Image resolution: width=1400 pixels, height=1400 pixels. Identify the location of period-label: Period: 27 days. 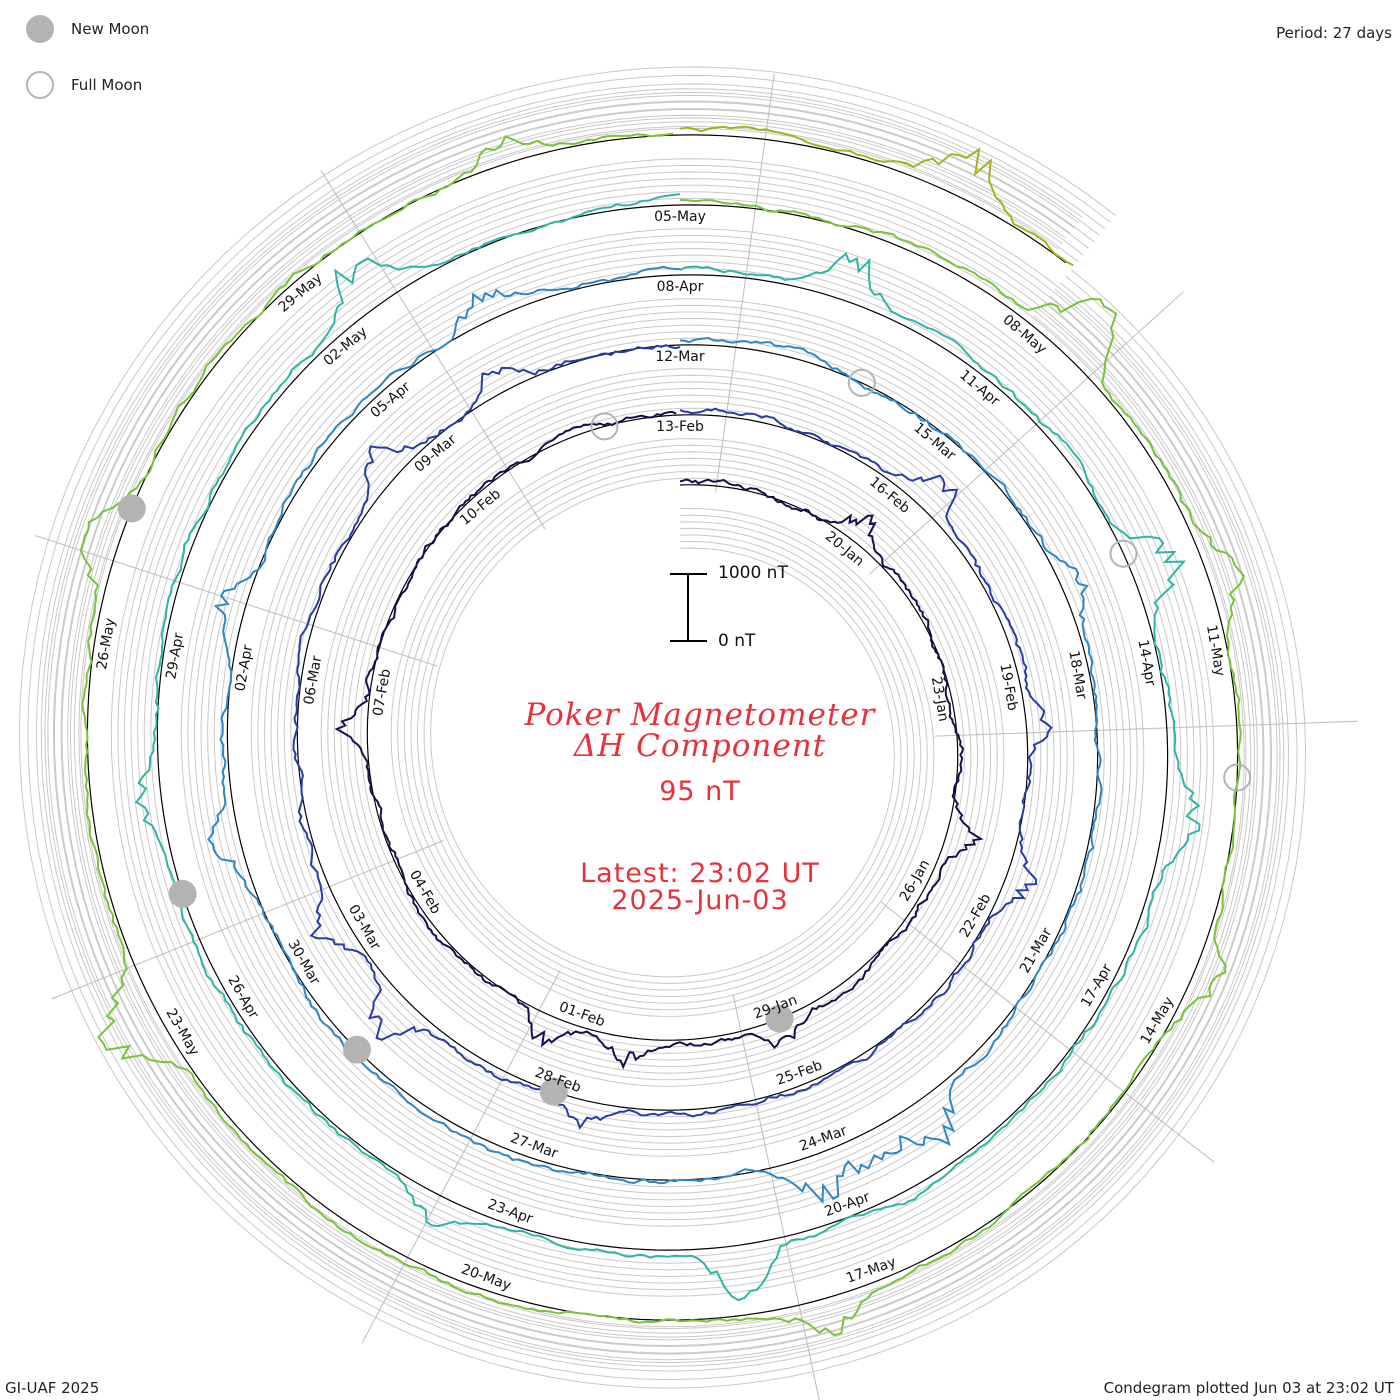
(1334, 33).